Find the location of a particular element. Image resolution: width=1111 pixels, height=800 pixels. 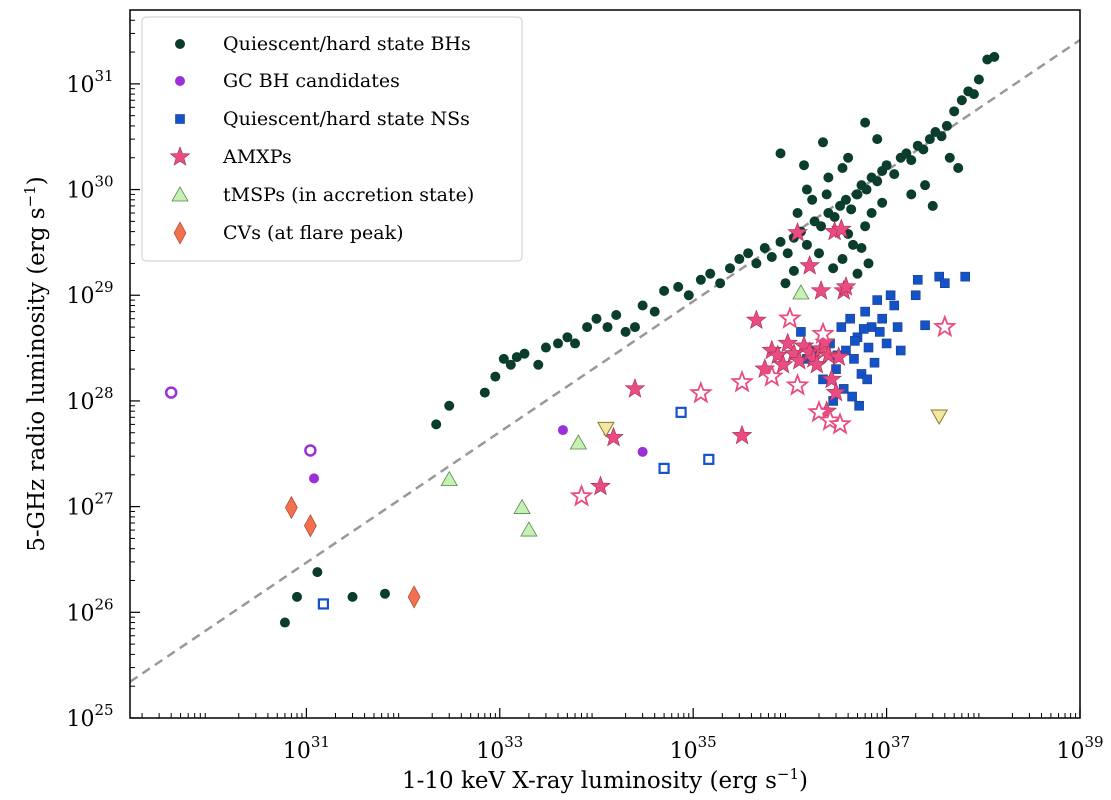

legend-label-bhs: Quiescent/hard state BHs is located at coordinates (347, 44).